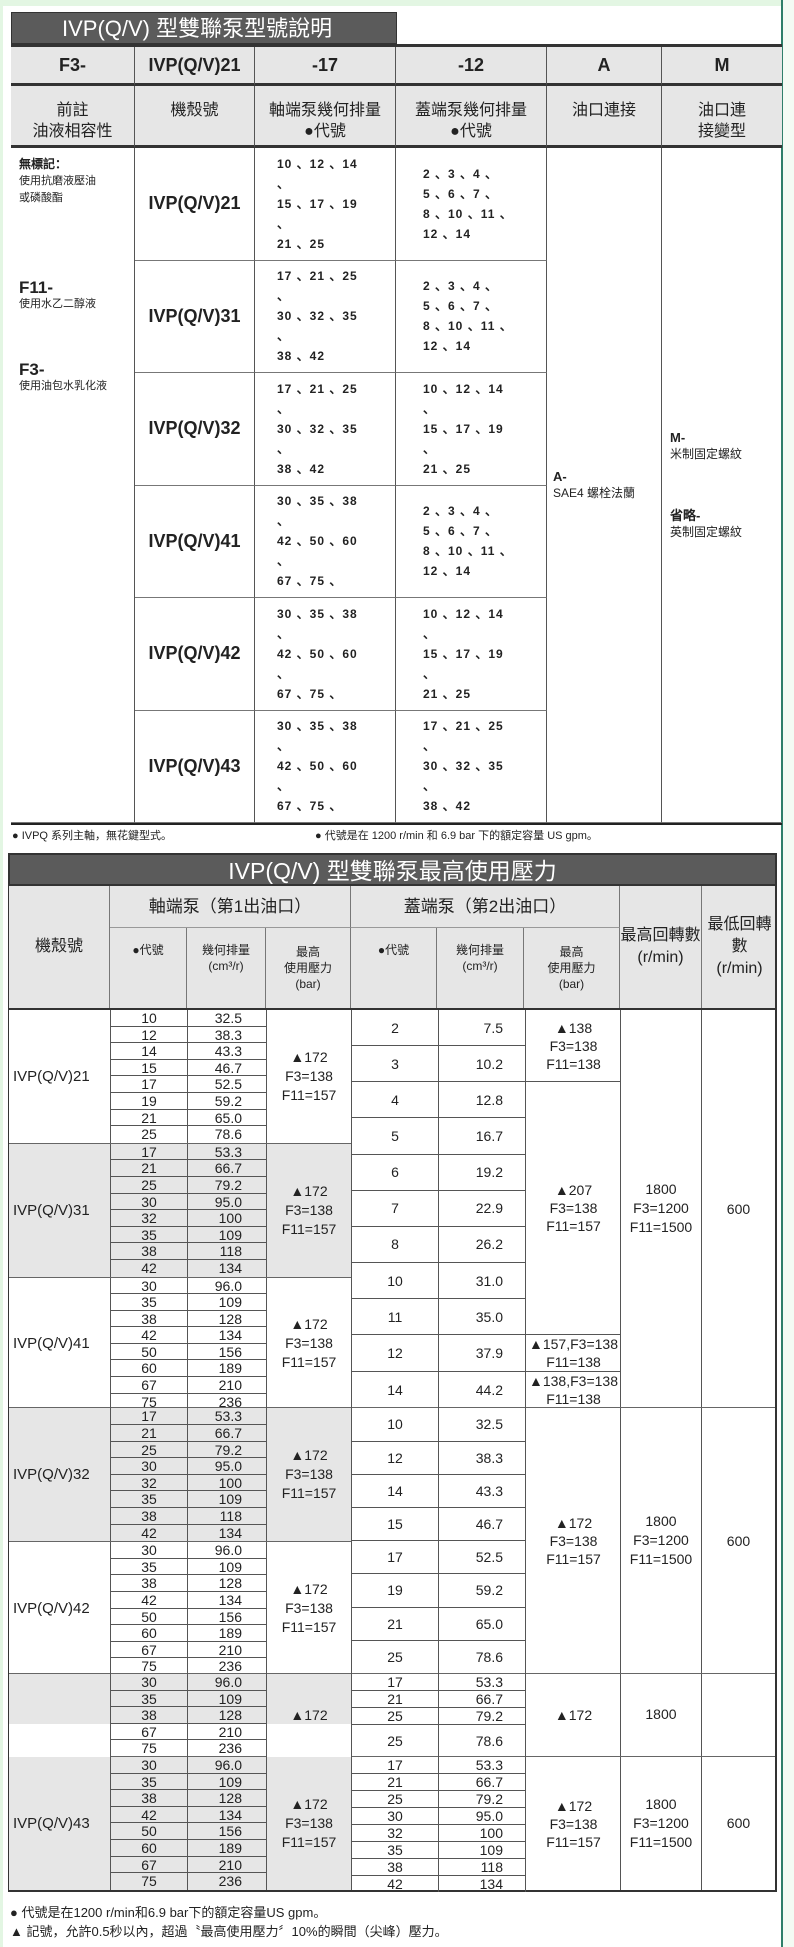 This screenshot has width=794, height=1947. I want to click on cover-max-pressure-cell: ▲138,F3=138 F11=138, so click(573, 1390).